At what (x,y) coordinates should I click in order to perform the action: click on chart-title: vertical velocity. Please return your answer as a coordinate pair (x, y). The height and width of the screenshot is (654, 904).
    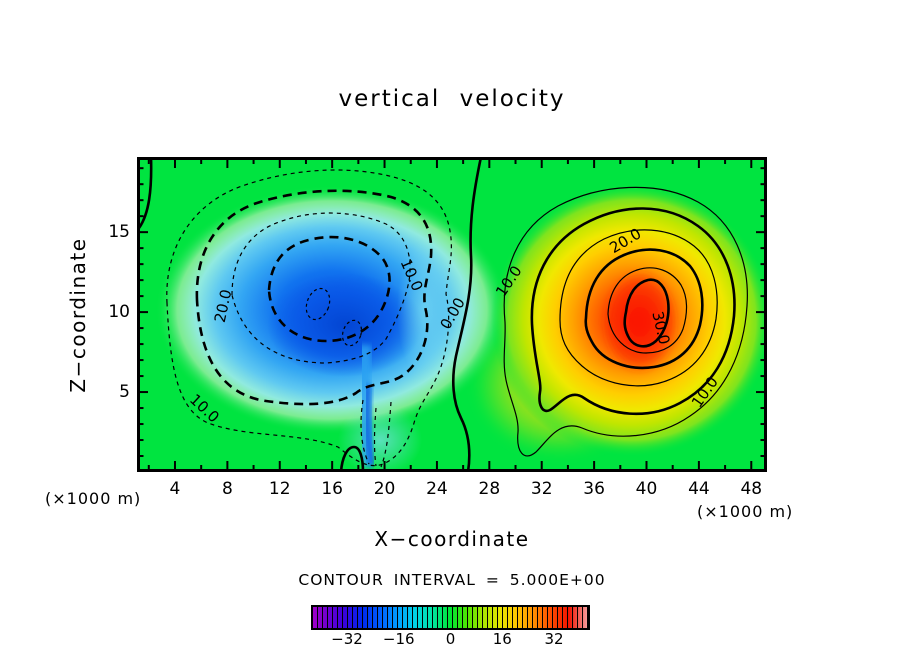
    Looking at the image, I should click on (452, 99).